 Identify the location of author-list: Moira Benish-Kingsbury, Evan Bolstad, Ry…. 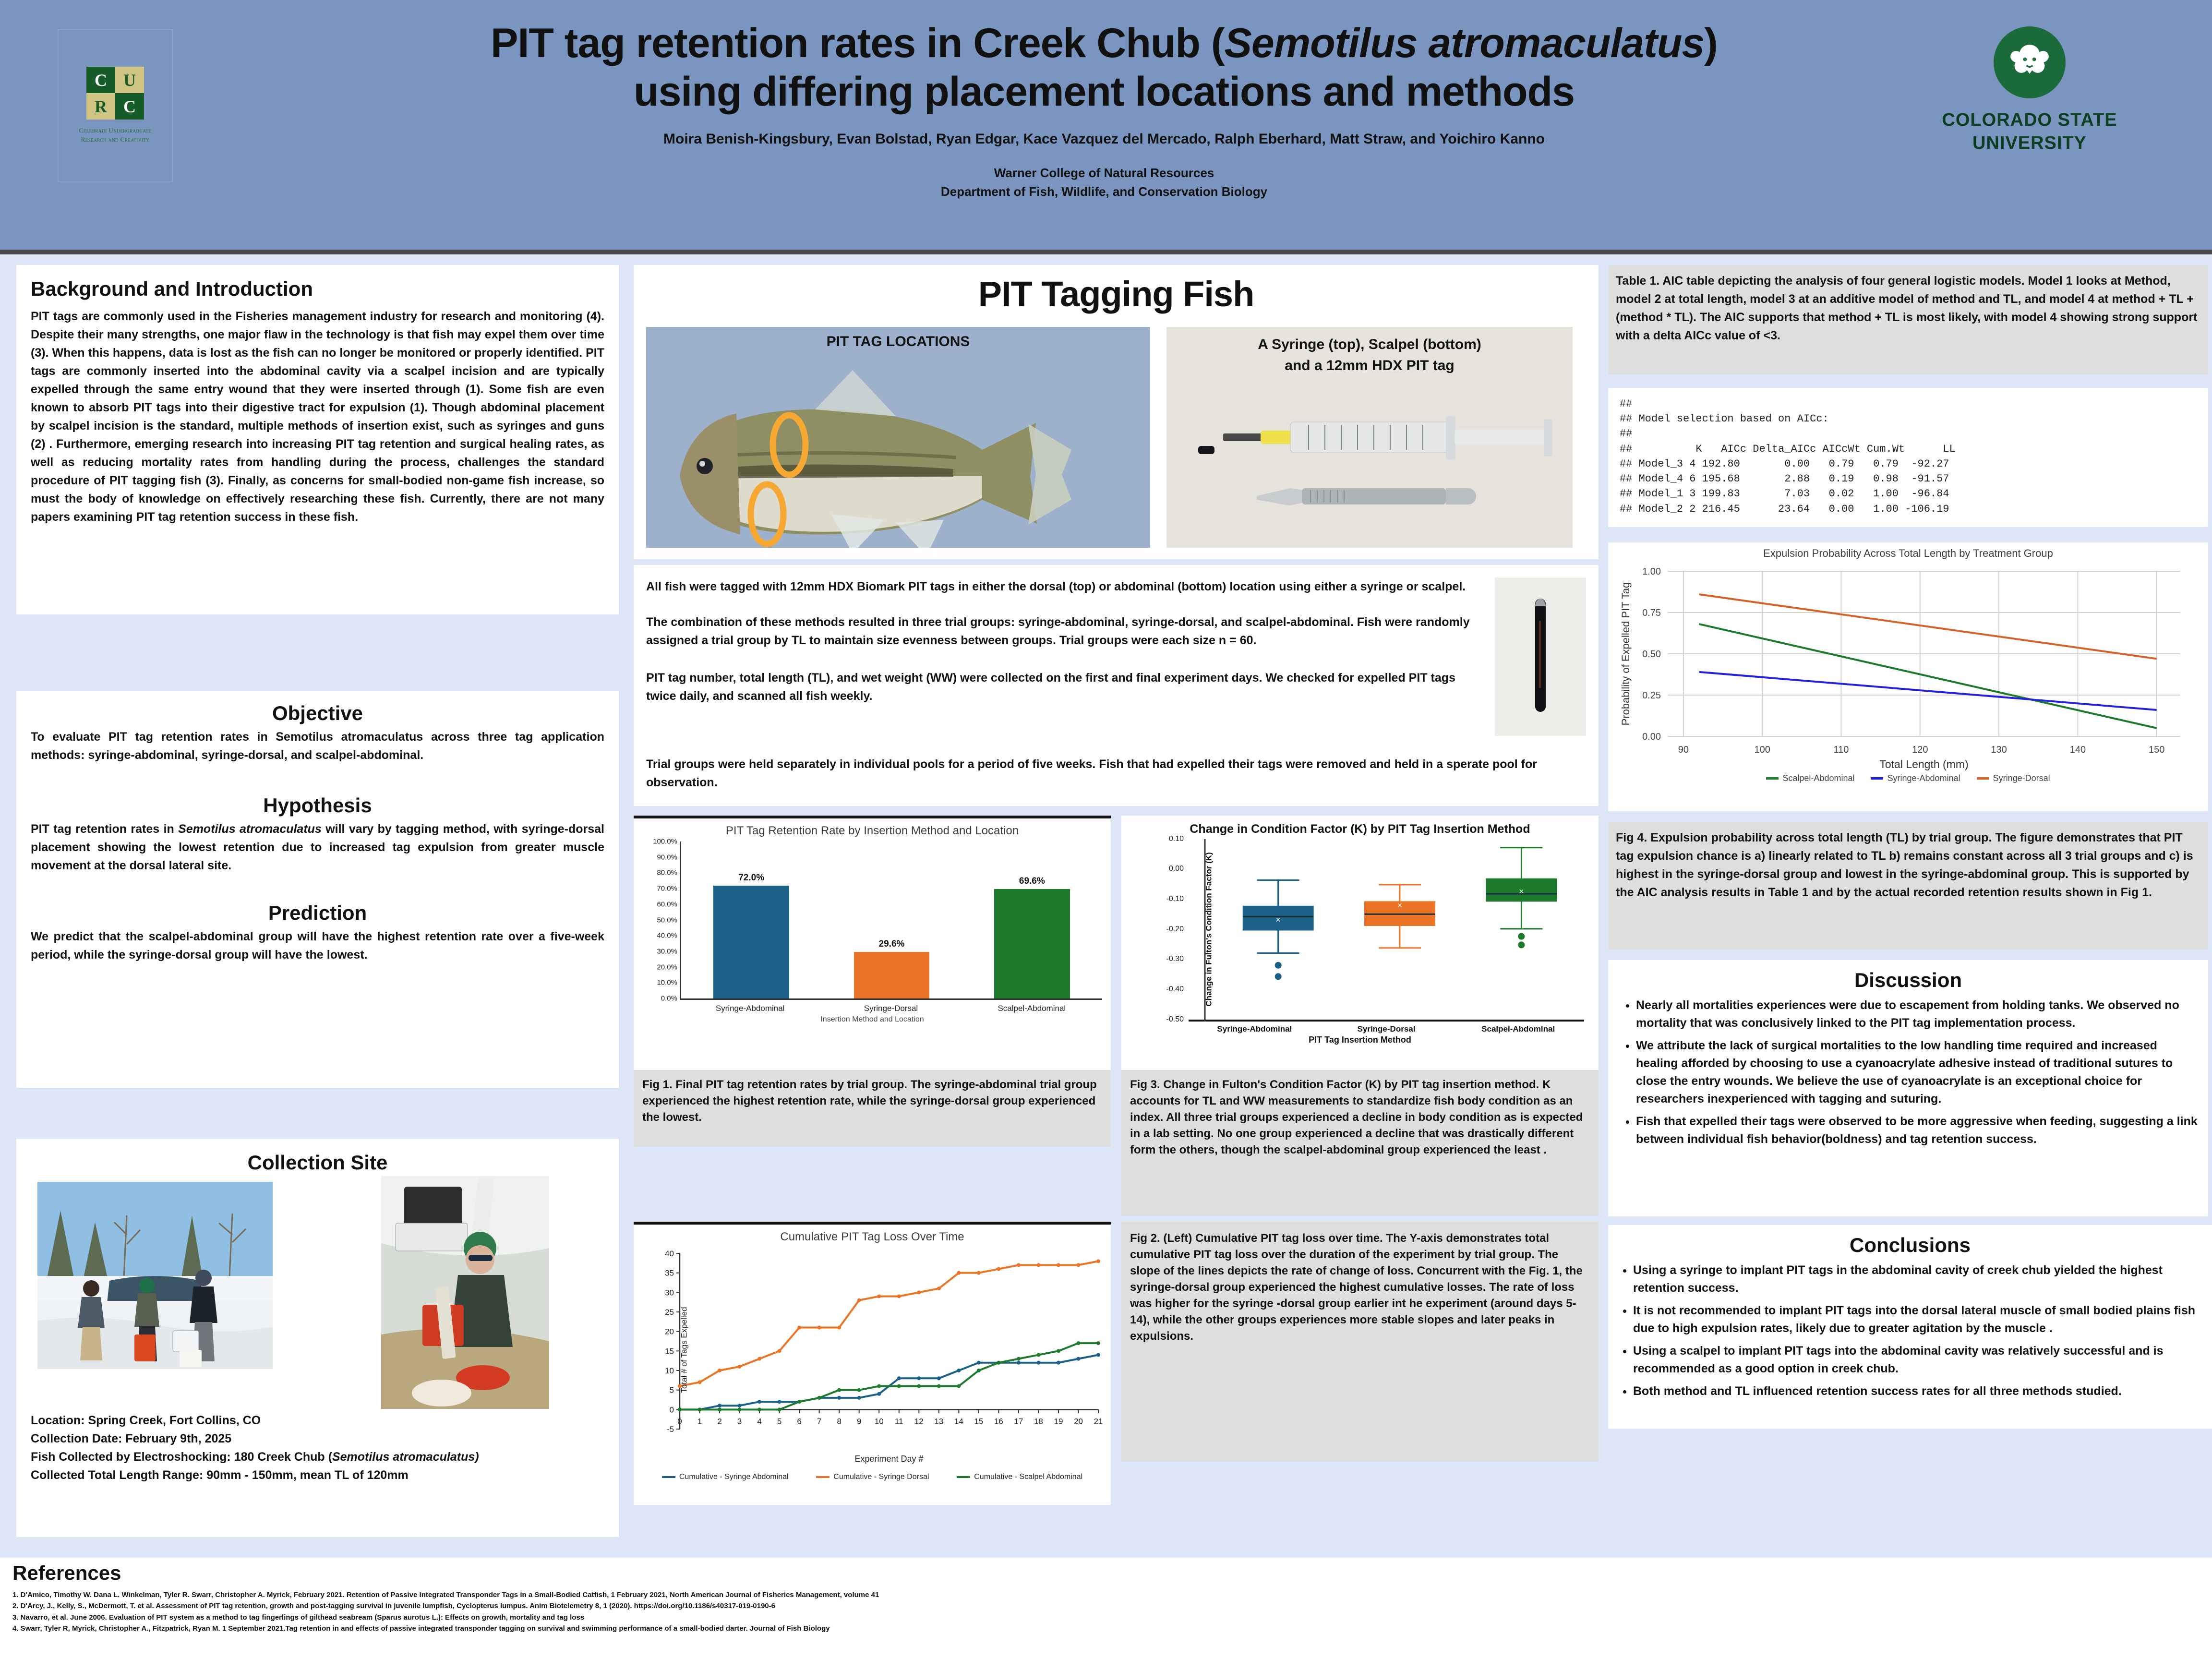
(1104, 139).